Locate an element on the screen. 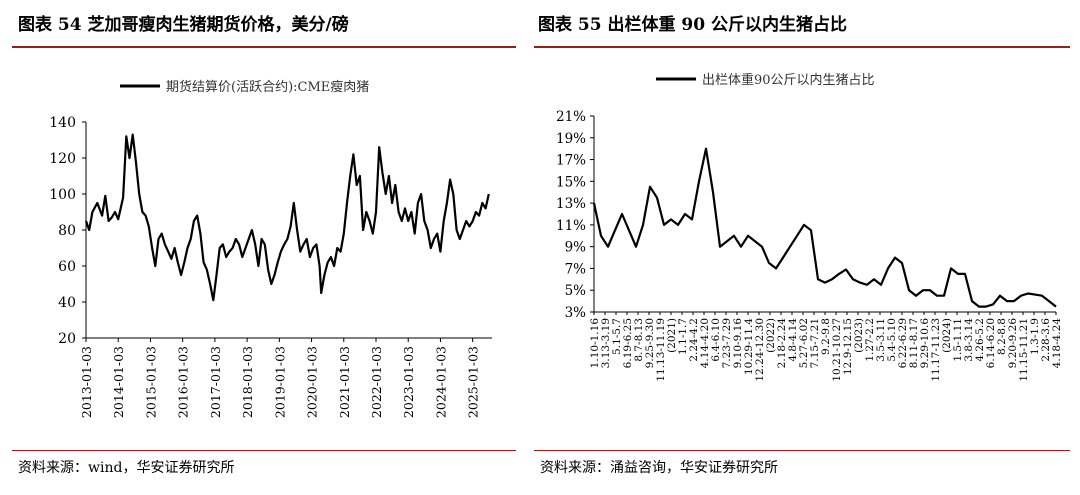 The image size is (1080, 495). y-tick-label: 17% is located at coordinates (571, 161).